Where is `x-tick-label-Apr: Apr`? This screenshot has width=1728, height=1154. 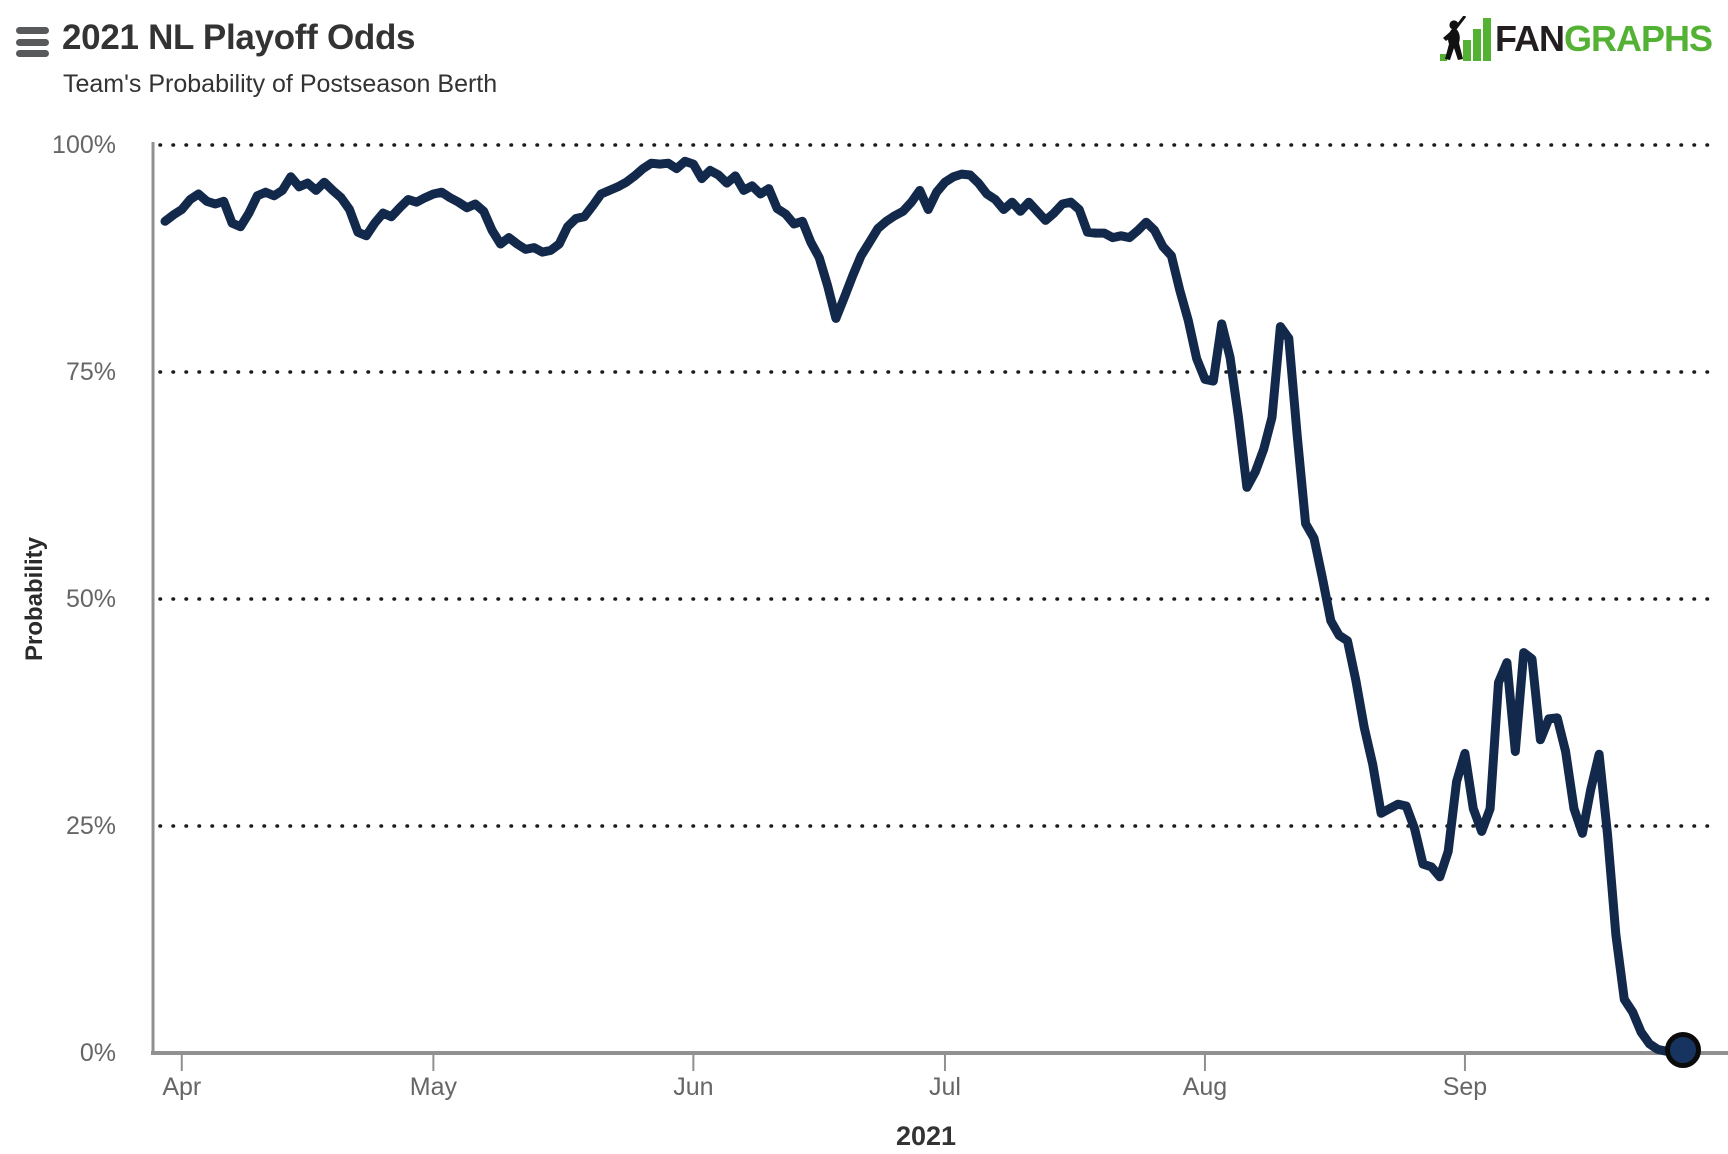
x-tick-label-Apr: Apr is located at coordinates (181, 1087).